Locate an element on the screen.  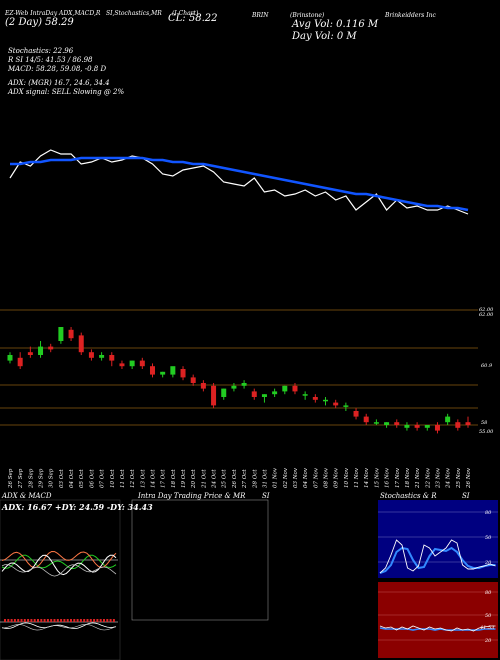
header-stoch-title2: (I Chart) is located at coordinates (185, 13).